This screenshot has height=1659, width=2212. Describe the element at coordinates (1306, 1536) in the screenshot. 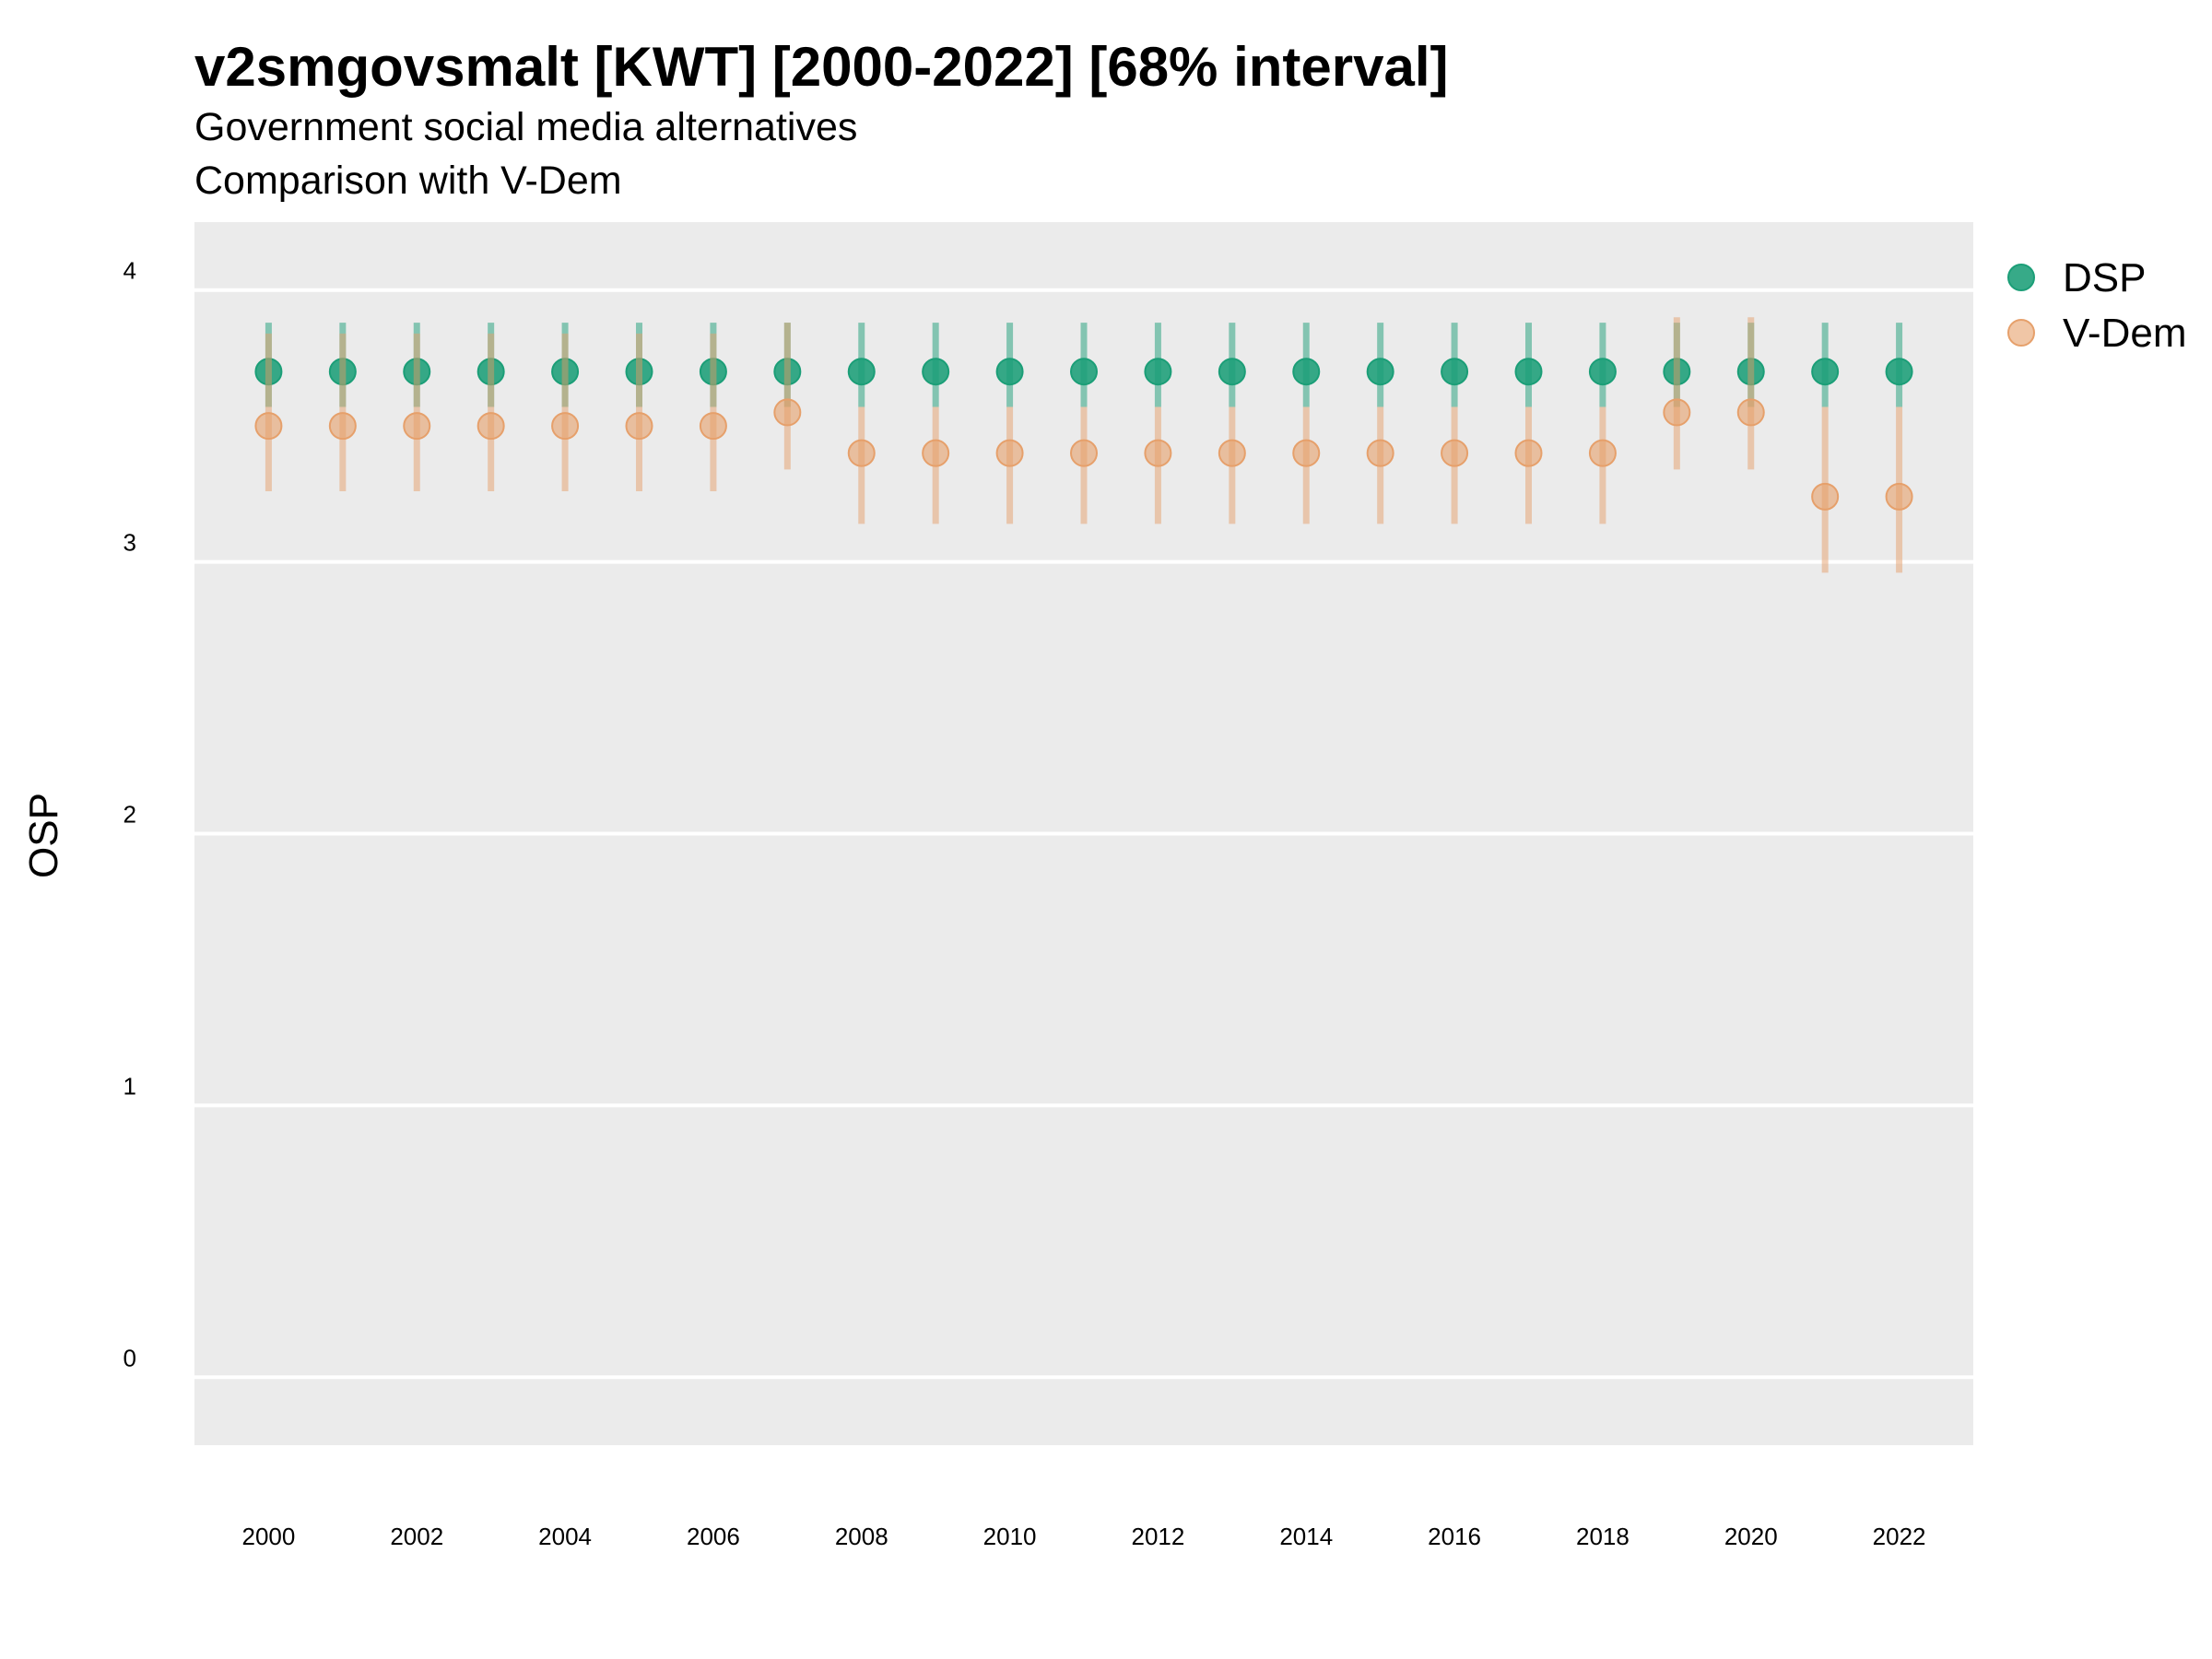

I see `x-tick-label: 2014` at that location.